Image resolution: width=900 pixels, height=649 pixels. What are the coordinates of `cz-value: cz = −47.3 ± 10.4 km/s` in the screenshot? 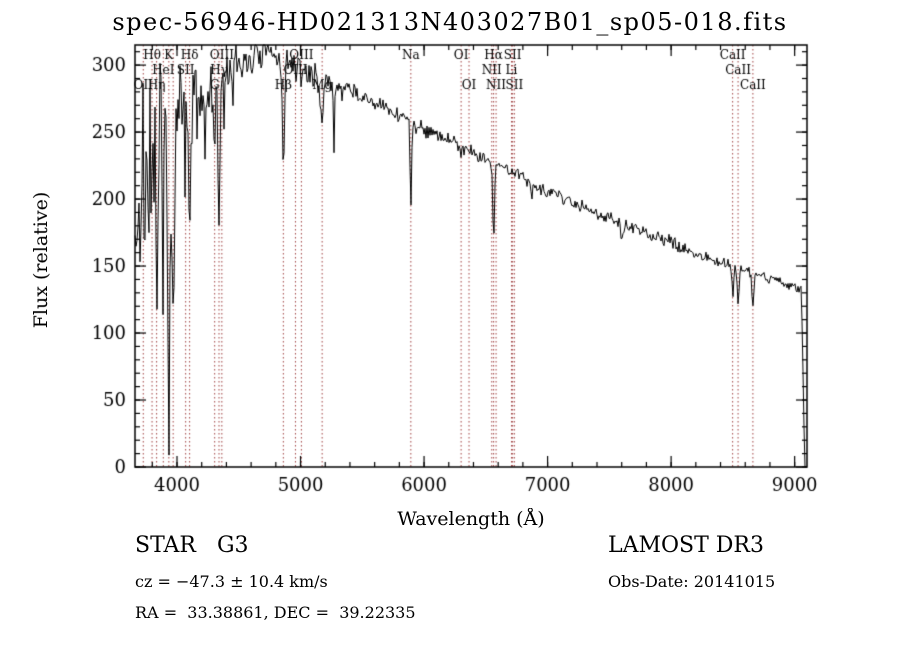 It's located at (231, 581).